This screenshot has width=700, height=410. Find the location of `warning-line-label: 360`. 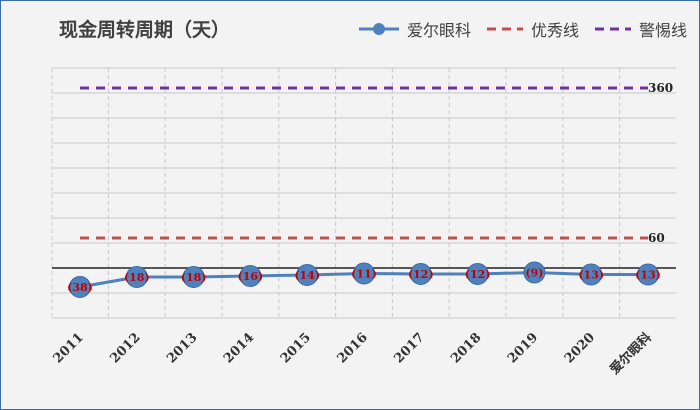

warning-line-label: 360 is located at coordinates (660, 88).